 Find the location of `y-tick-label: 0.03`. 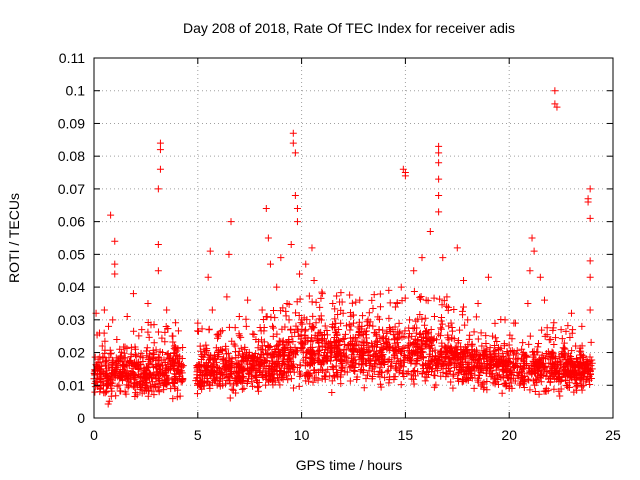

y-tick-label: 0.03 is located at coordinates (71, 320).